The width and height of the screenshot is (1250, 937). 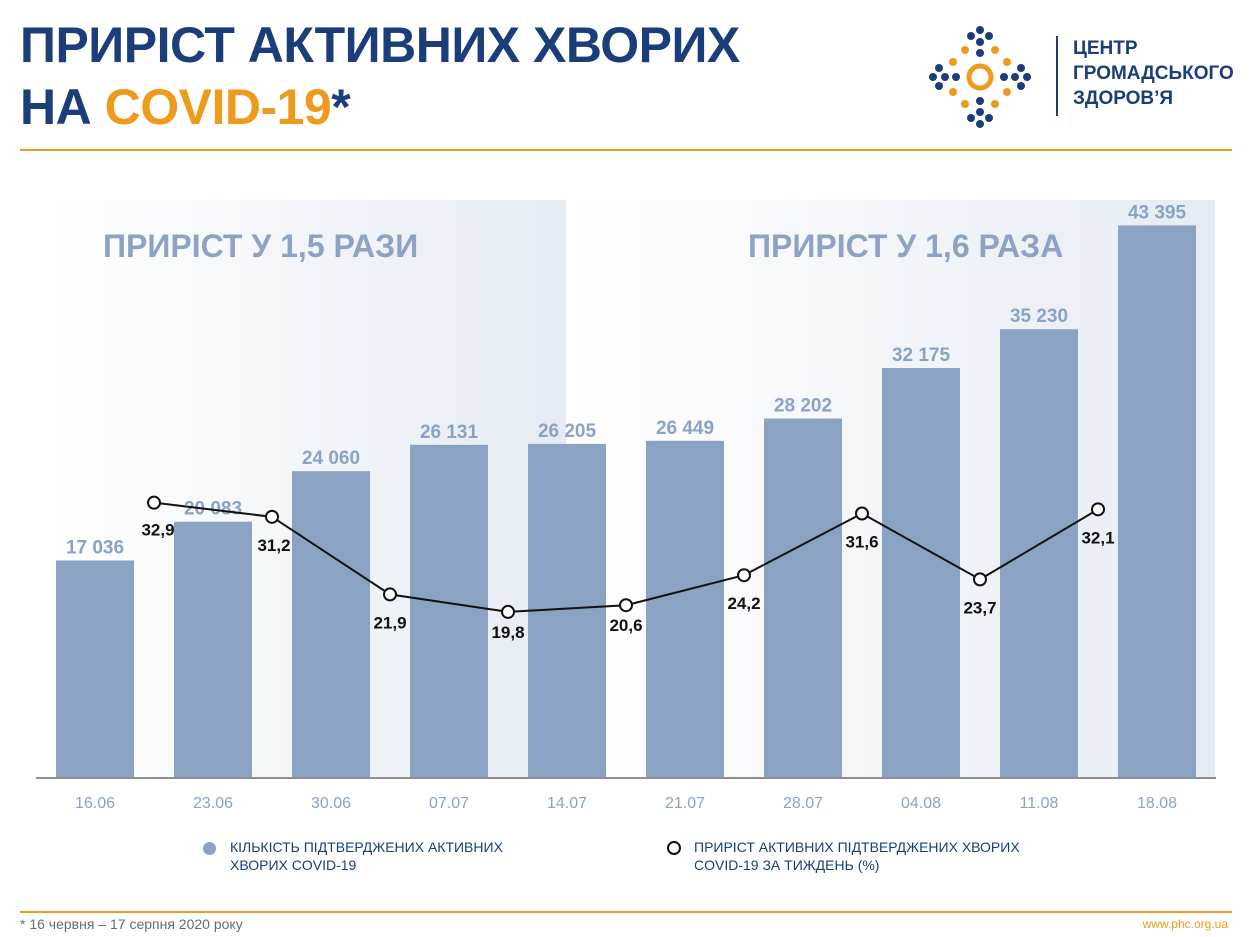 I want to click on x-tick-label: 30.06, so click(x=331, y=803).